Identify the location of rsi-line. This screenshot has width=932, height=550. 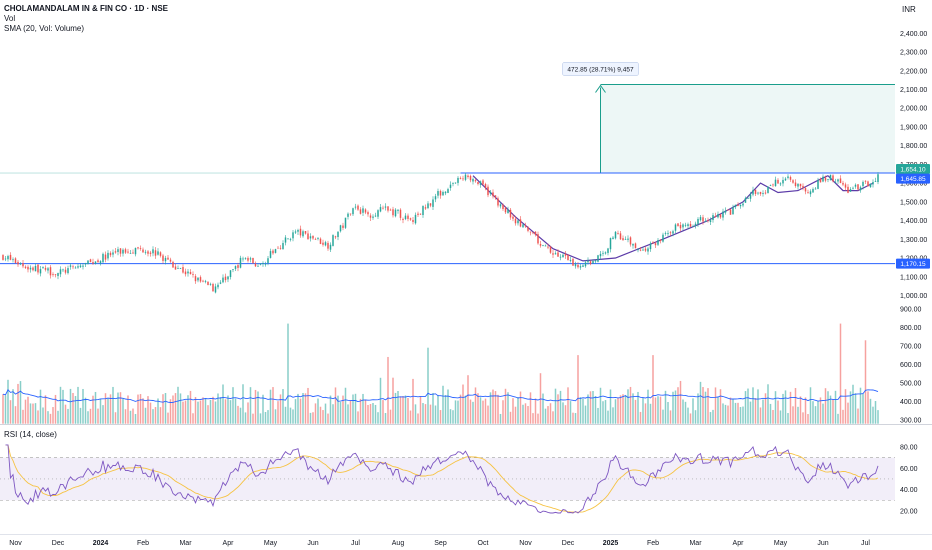
(442, 479).